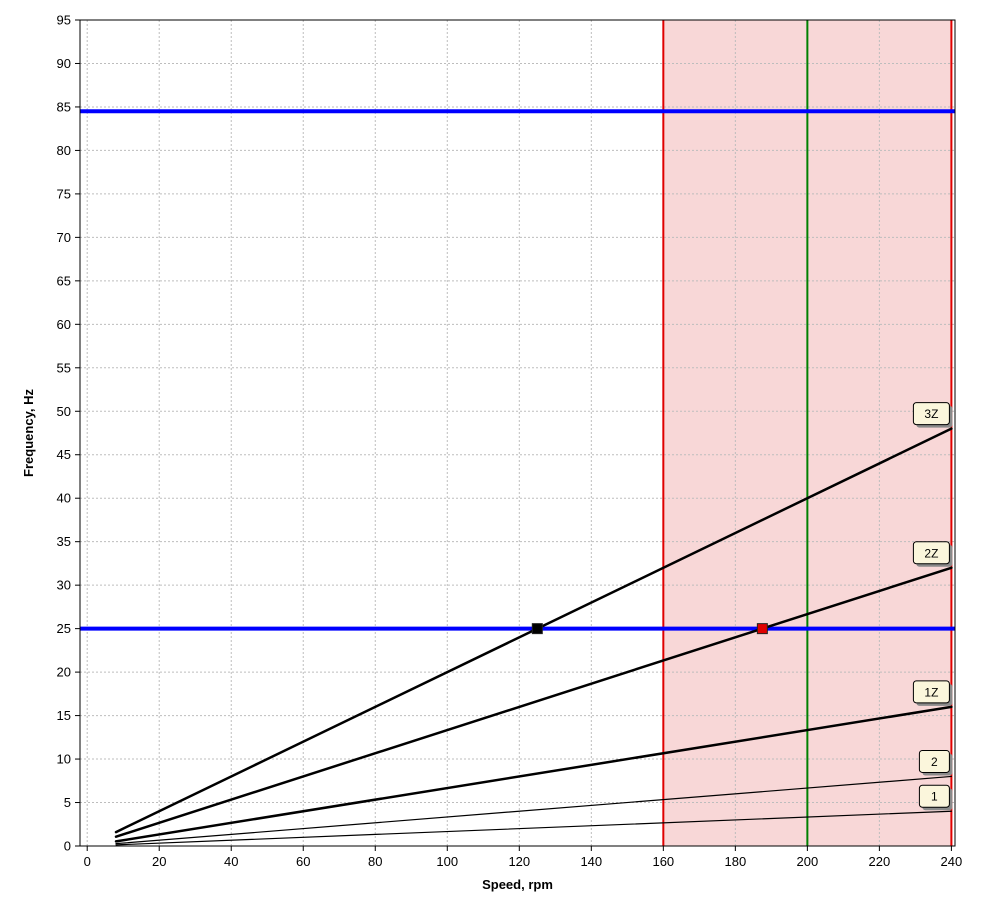  What do you see at coordinates (663, 861) in the screenshot?
I see `x-tick-label-160: 160` at bounding box center [663, 861].